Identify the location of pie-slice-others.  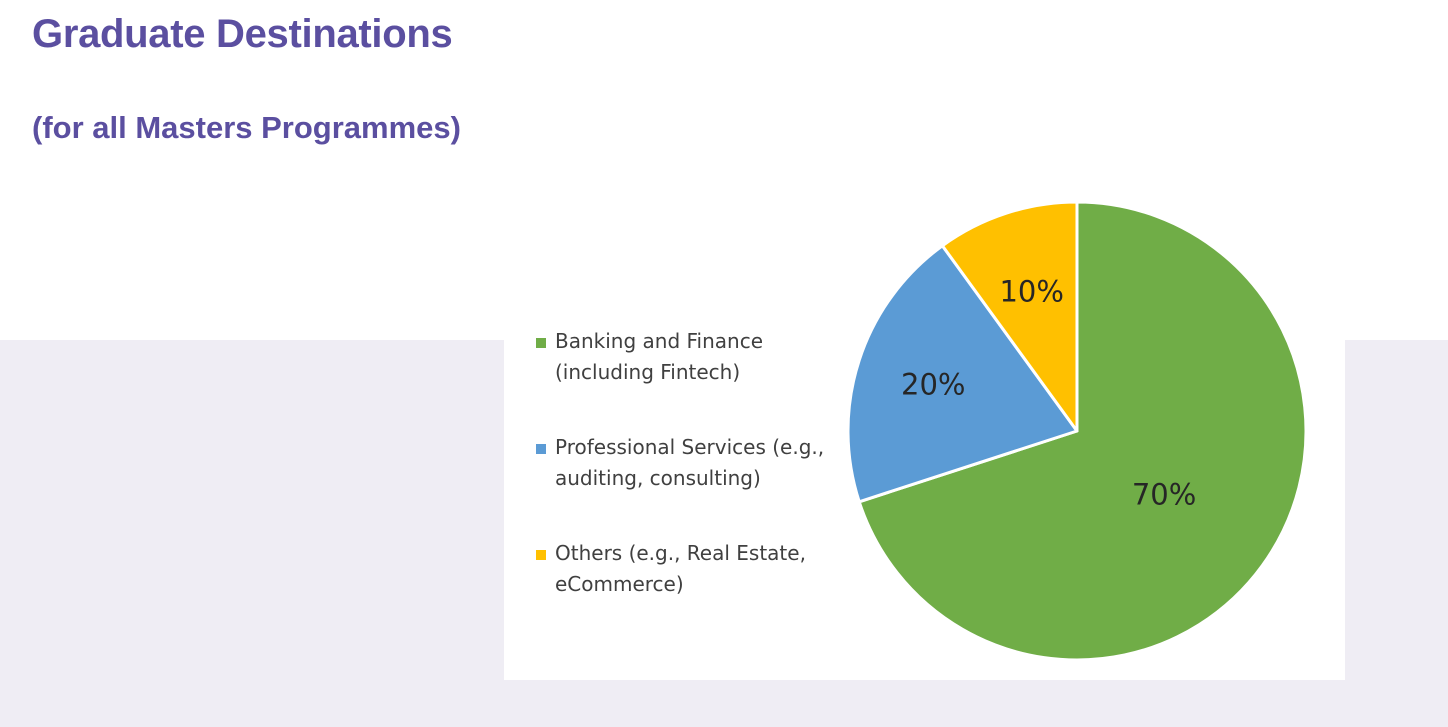
(1009, 316).